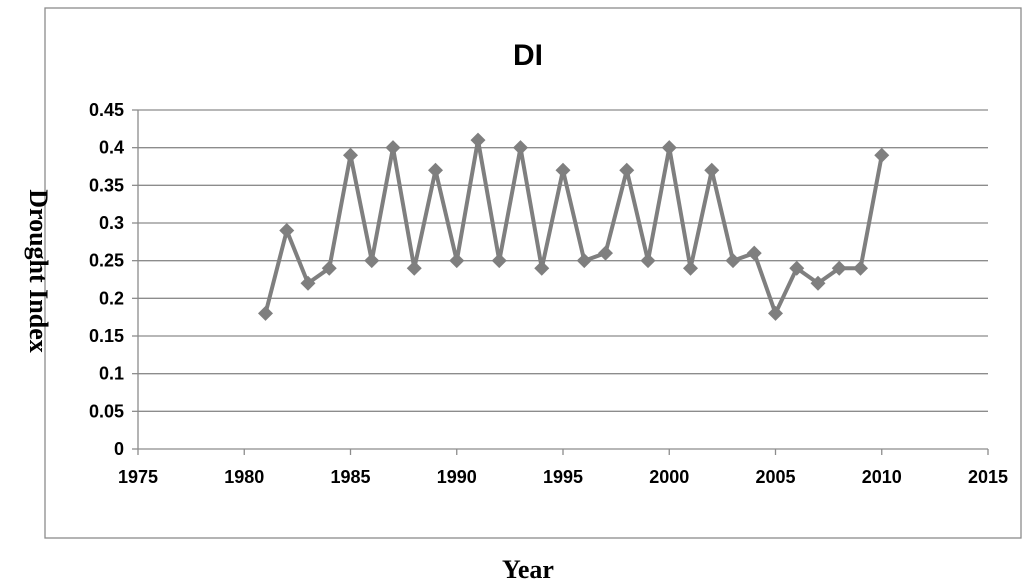 Image resolution: width=1030 pixels, height=582 pixels. Describe the element at coordinates (106, 279) in the screenshot. I see `y-tick-labels: 0 0.05 0.1 0.15 0.2 0.25 0.3 0.35 0.4 0.45` at that location.